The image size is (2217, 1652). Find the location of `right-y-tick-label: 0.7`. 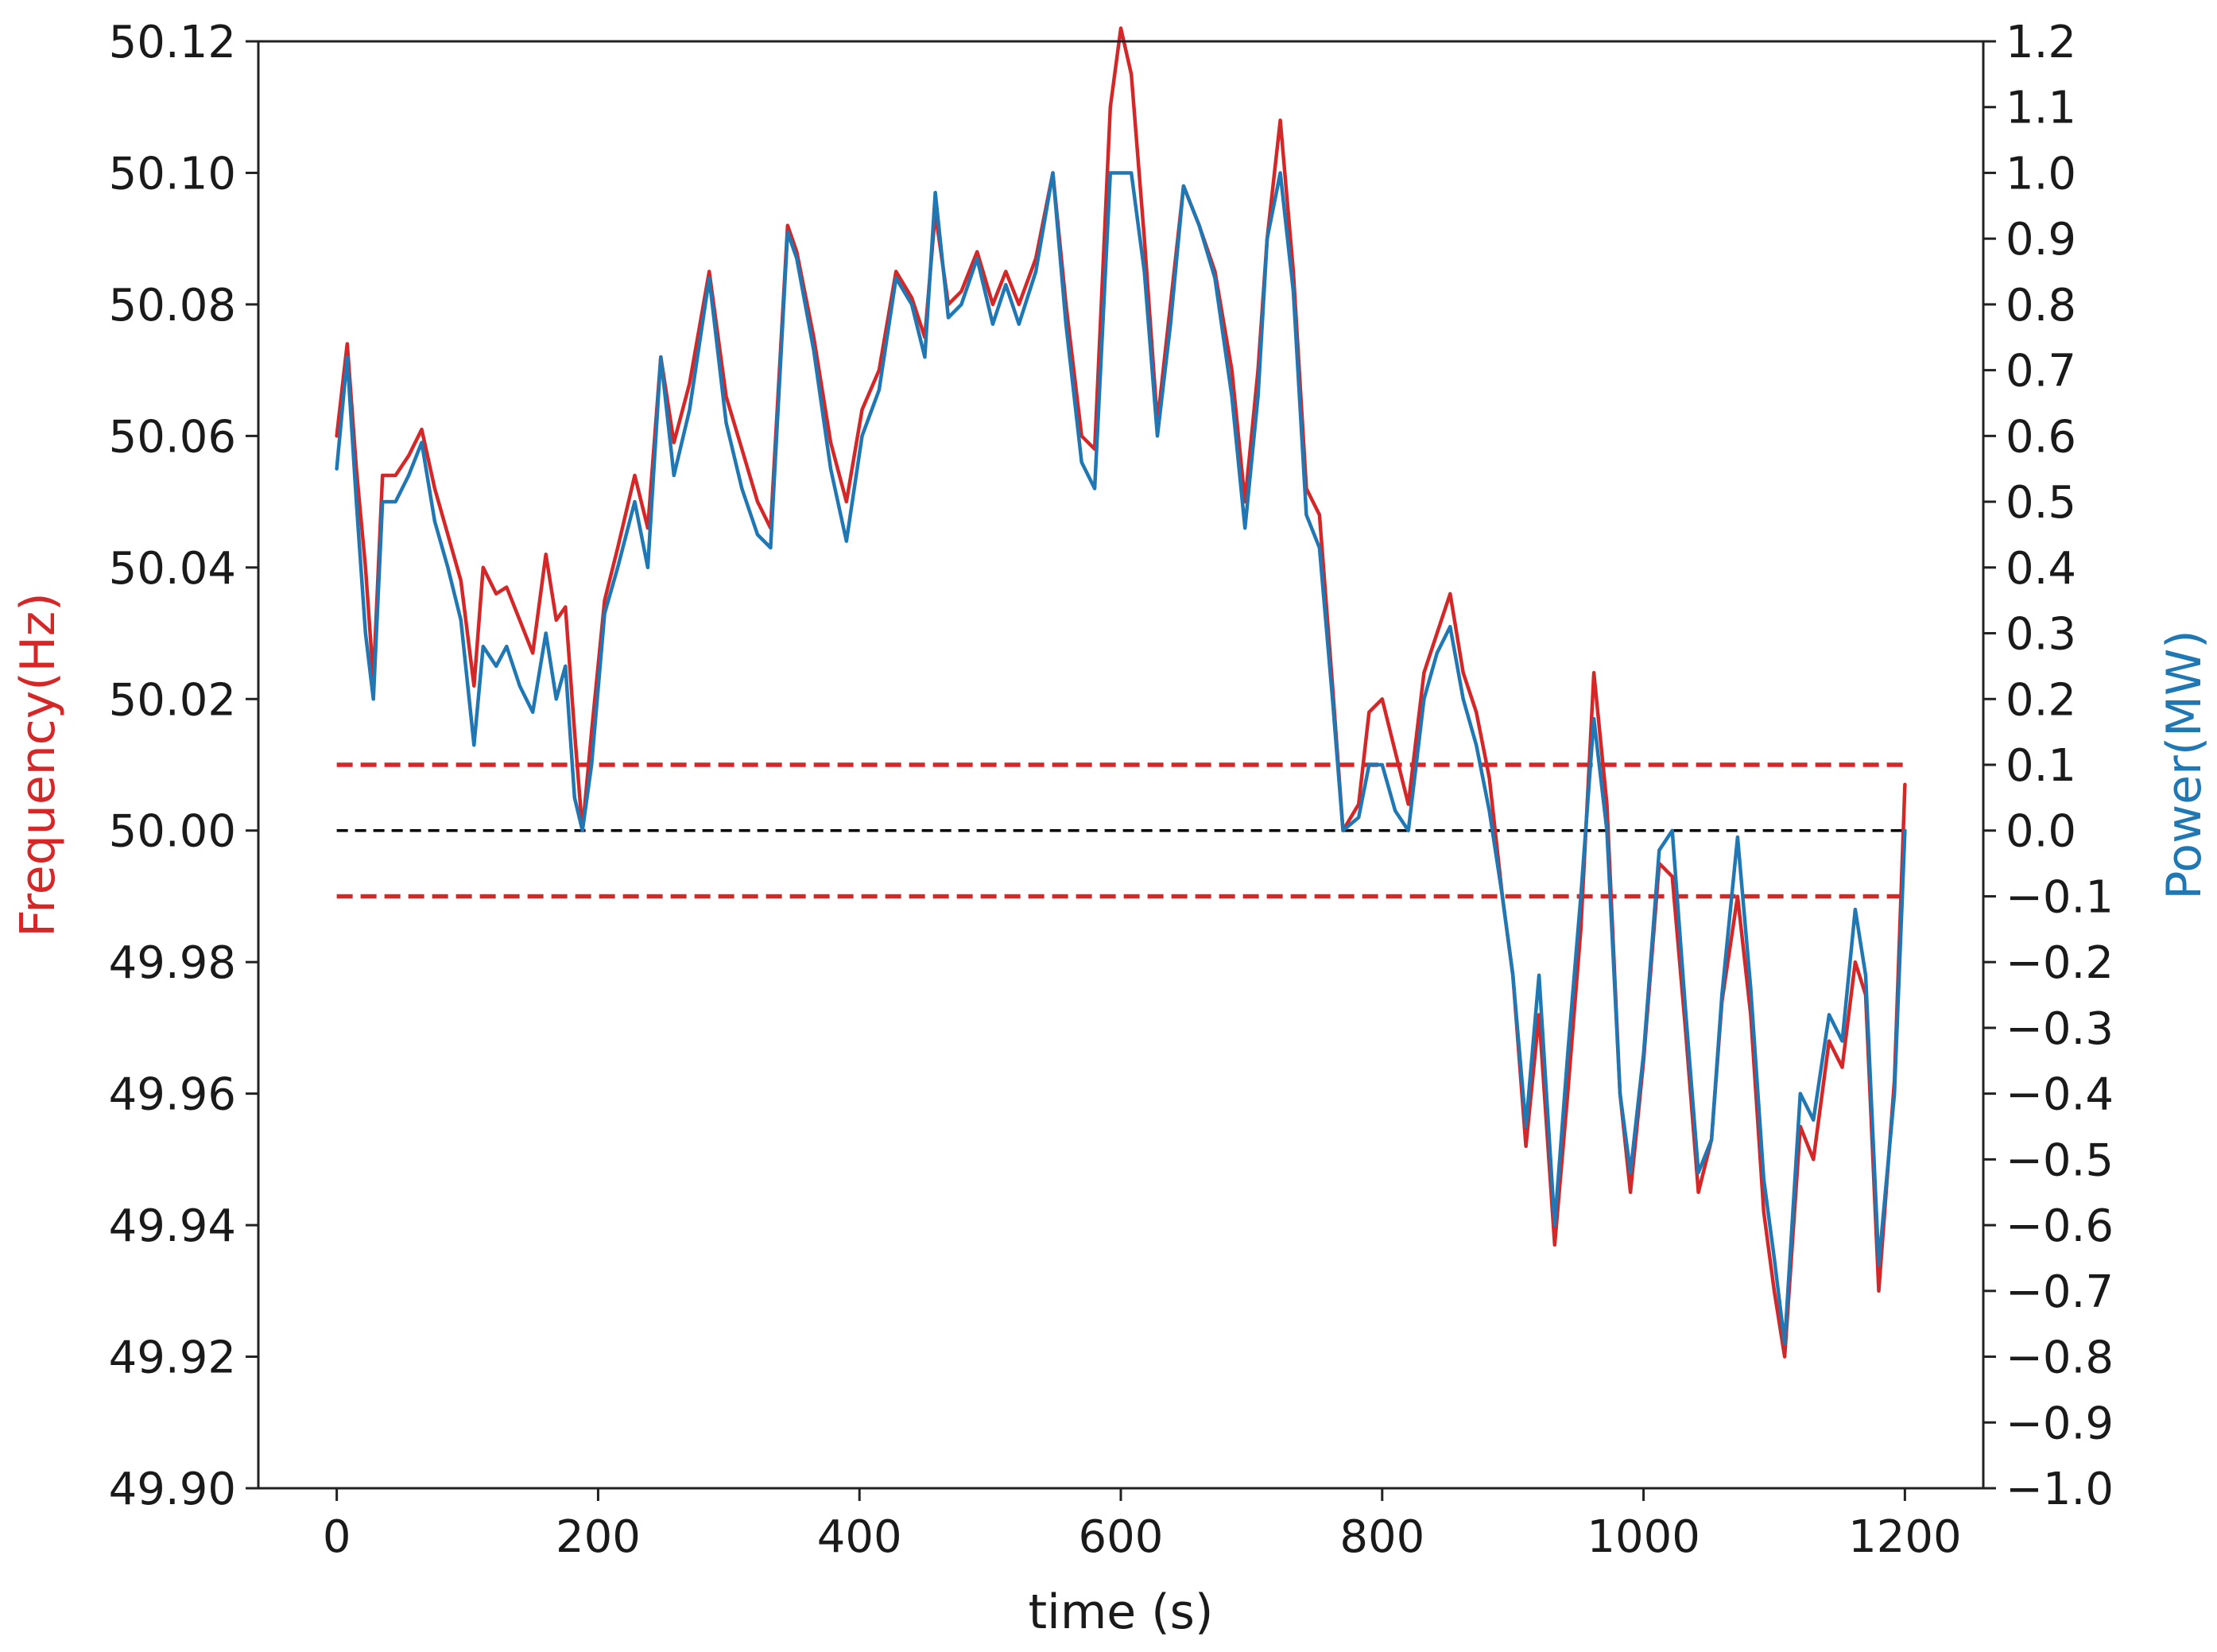

right-y-tick-label: 0.7 is located at coordinates (2041, 371).